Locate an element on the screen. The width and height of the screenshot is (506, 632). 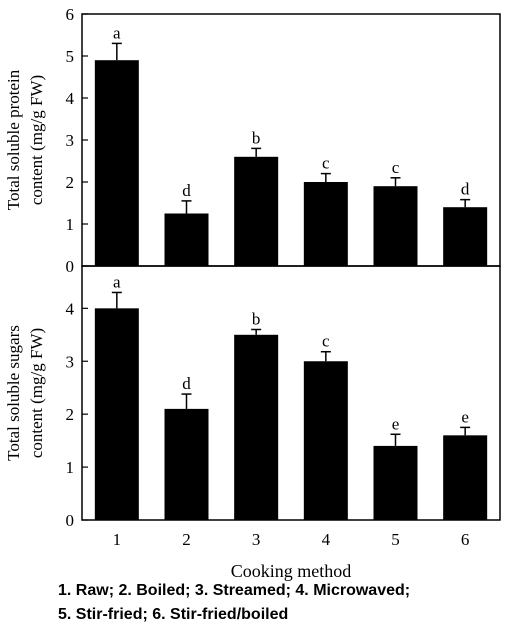
caption-line-2: 5. Stir-fried; 6. Stir-fried/boiled is located at coordinates (173, 614).